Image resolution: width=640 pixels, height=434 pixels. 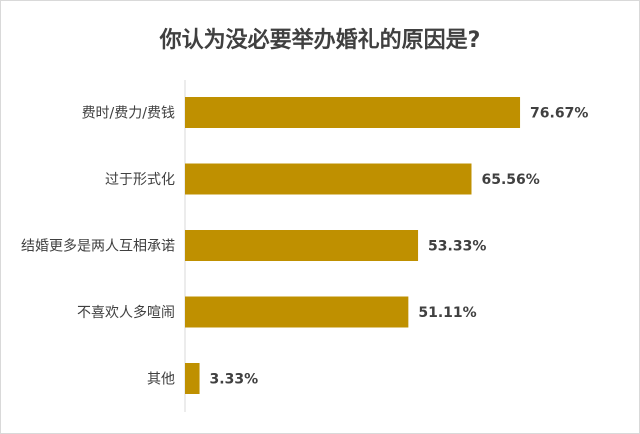 I want to click on category-label-0: 费时/费力/费钱, so click(x=128, y=114).